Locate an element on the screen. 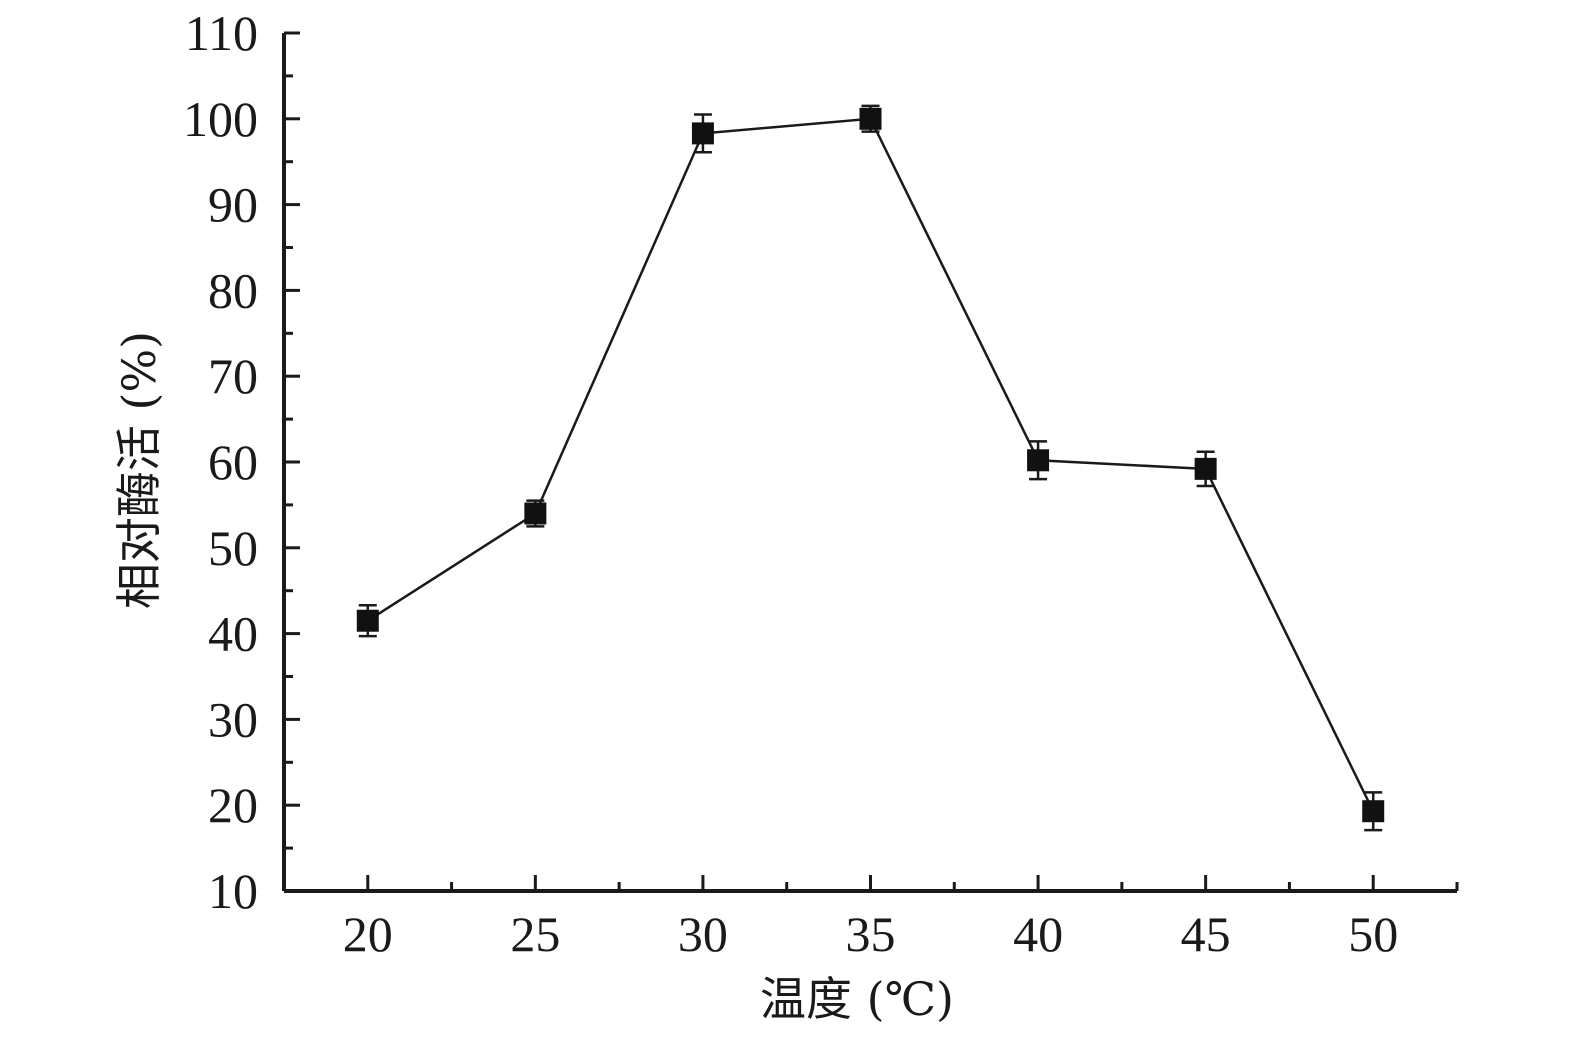 The height and width of the screenshot is (1038, 1575). y-tick-label: 10 is located at coordinates (233, 891).